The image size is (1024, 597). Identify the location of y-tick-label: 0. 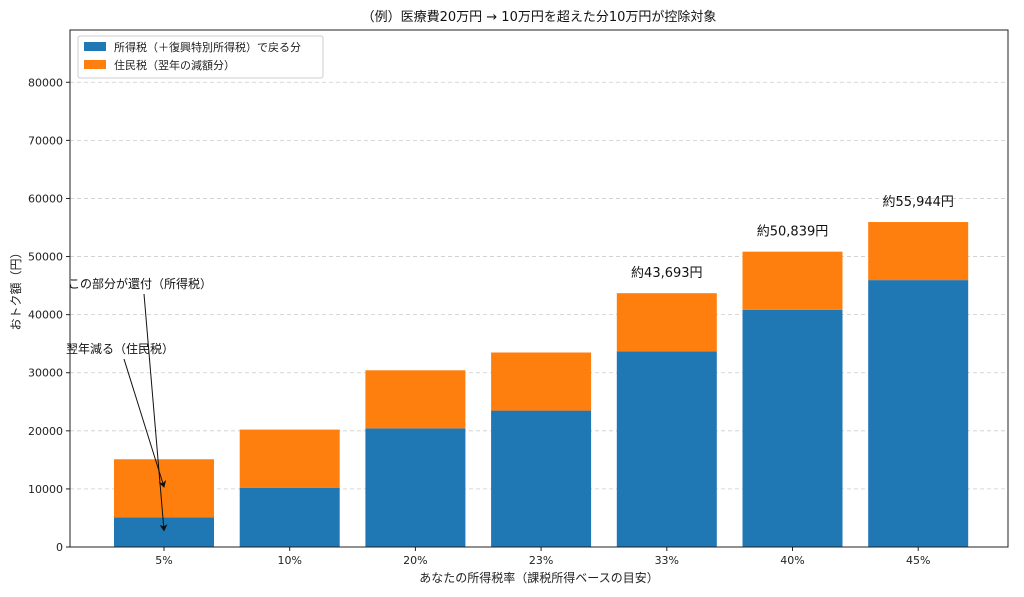
(59, 547).